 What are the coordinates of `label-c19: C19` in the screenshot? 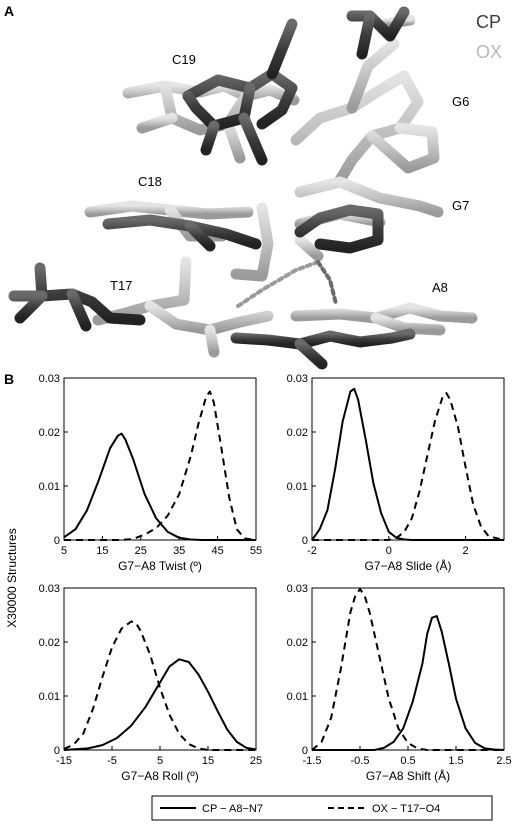 It's located at (184, 59).